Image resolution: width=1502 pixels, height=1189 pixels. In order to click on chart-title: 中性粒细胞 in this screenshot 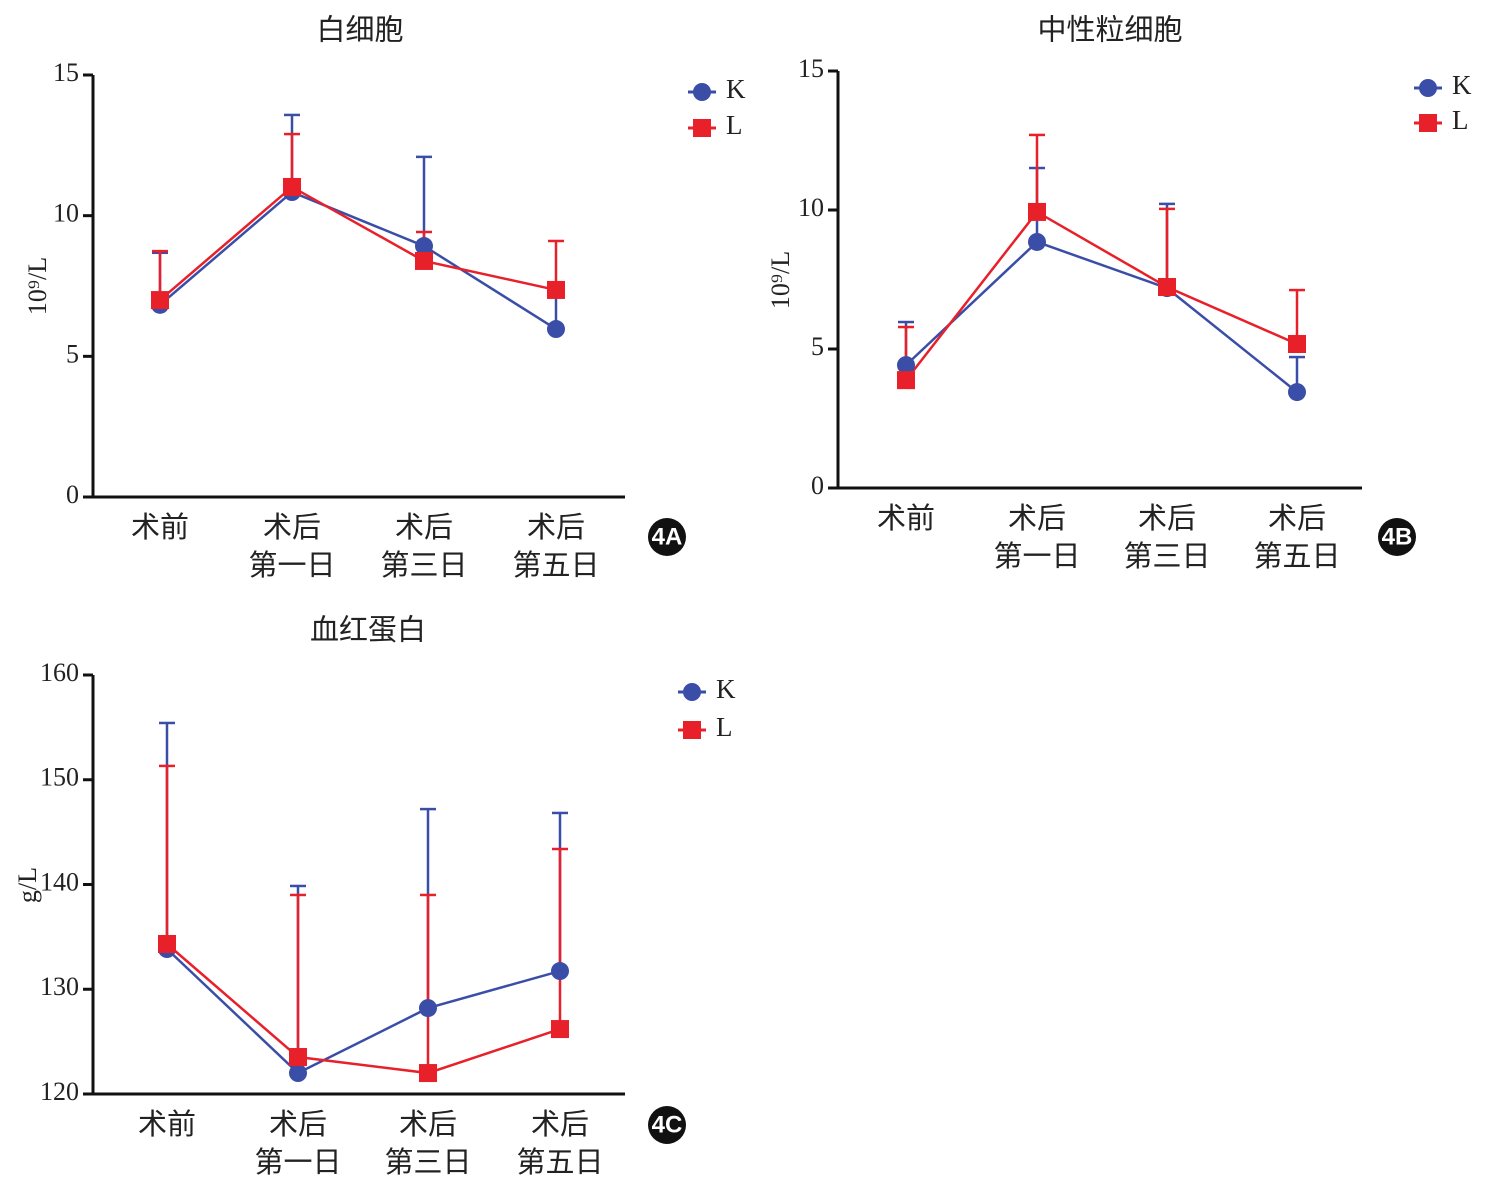, I will do `click(1109, 30)`.